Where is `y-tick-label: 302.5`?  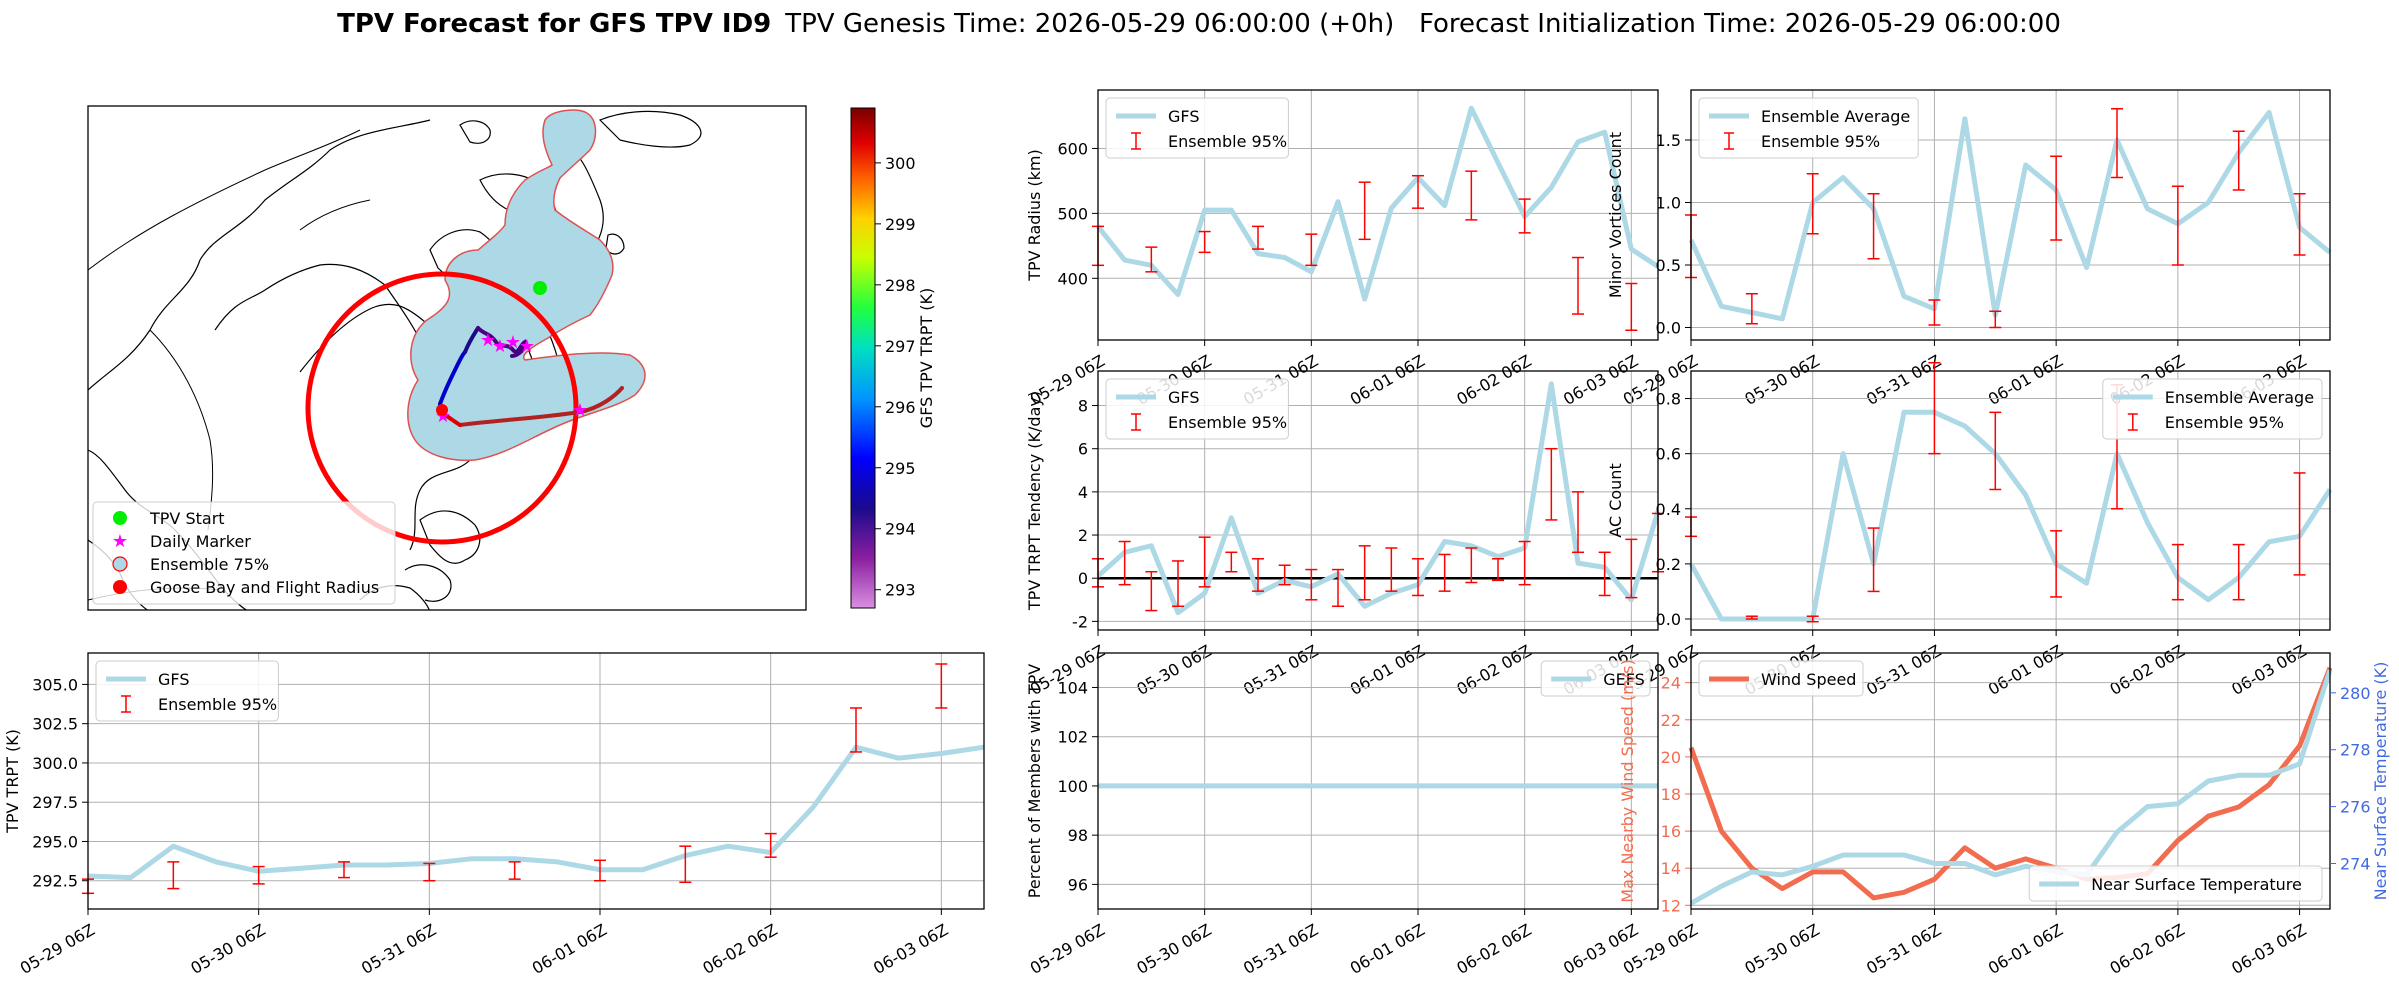
y-tick-label: 302.5 is located at coordinates (55, 724).